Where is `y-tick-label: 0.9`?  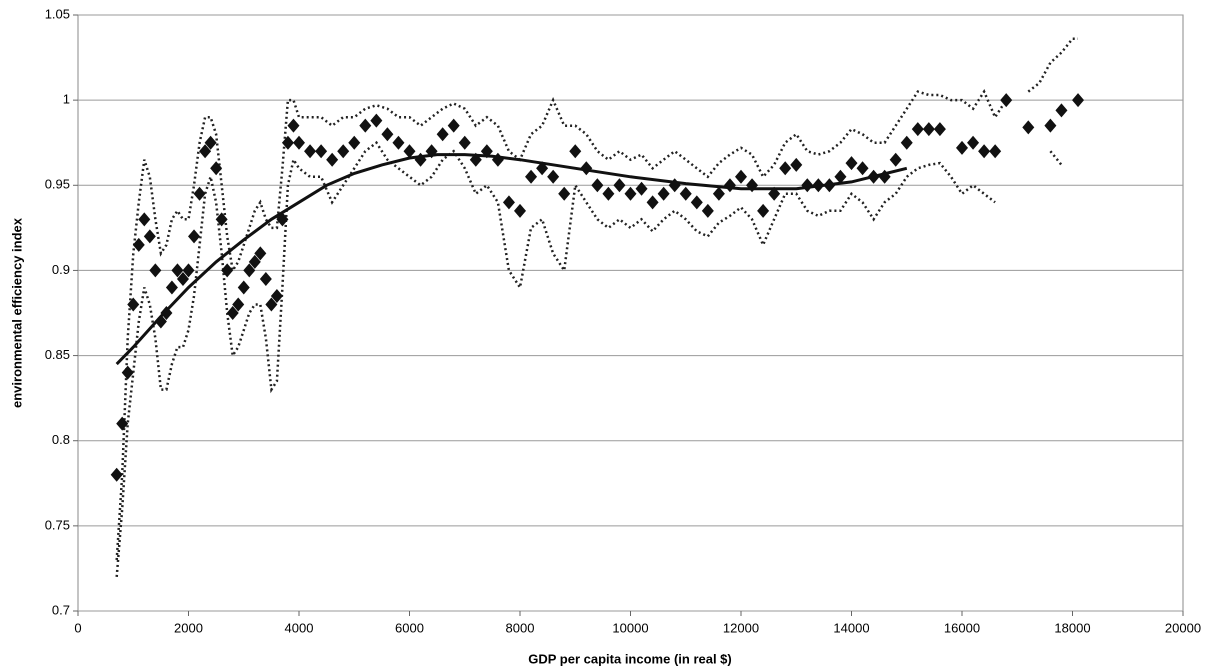
y-tick-label: 0.9 is located at coordinates (61, 269).